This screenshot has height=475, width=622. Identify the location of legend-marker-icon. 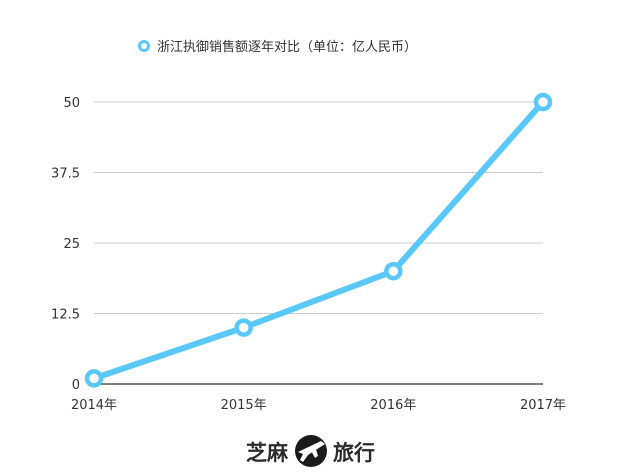
(144, 46).